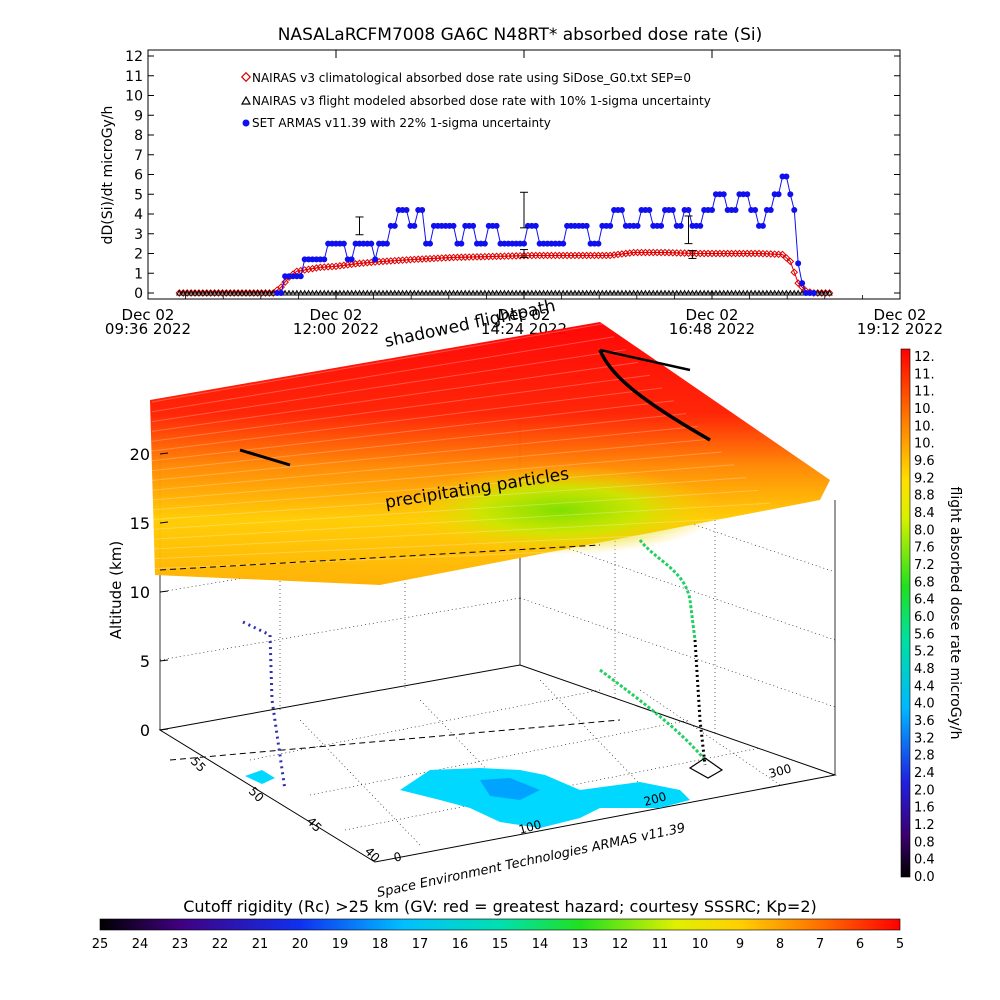 This screenshot has height=1000, width=1000. Describe the element at coordinates (148, 329) in the screenshot. I see `x-tick-label-time: 09:36 2022` at that location.